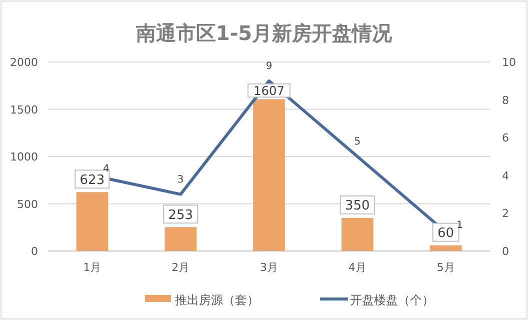 The image size is (528, 320). Describe the element at coordinates (92, 267) in the screenshot. I see `x-tick-label: 1月` at that location.